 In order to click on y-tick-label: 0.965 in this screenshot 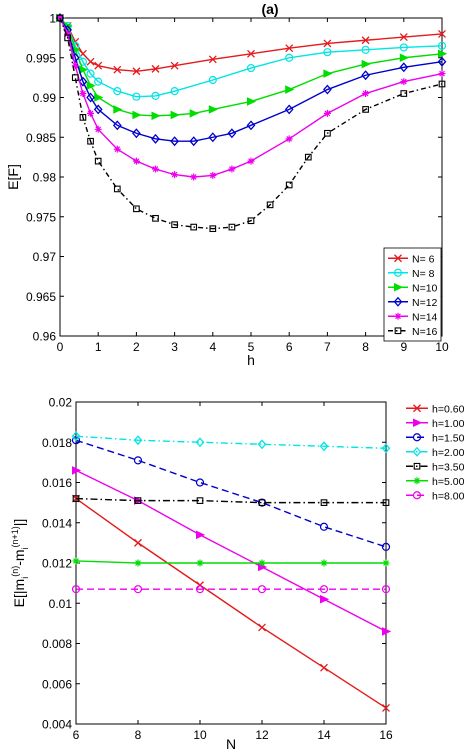, I will do `click(41, 297)`.